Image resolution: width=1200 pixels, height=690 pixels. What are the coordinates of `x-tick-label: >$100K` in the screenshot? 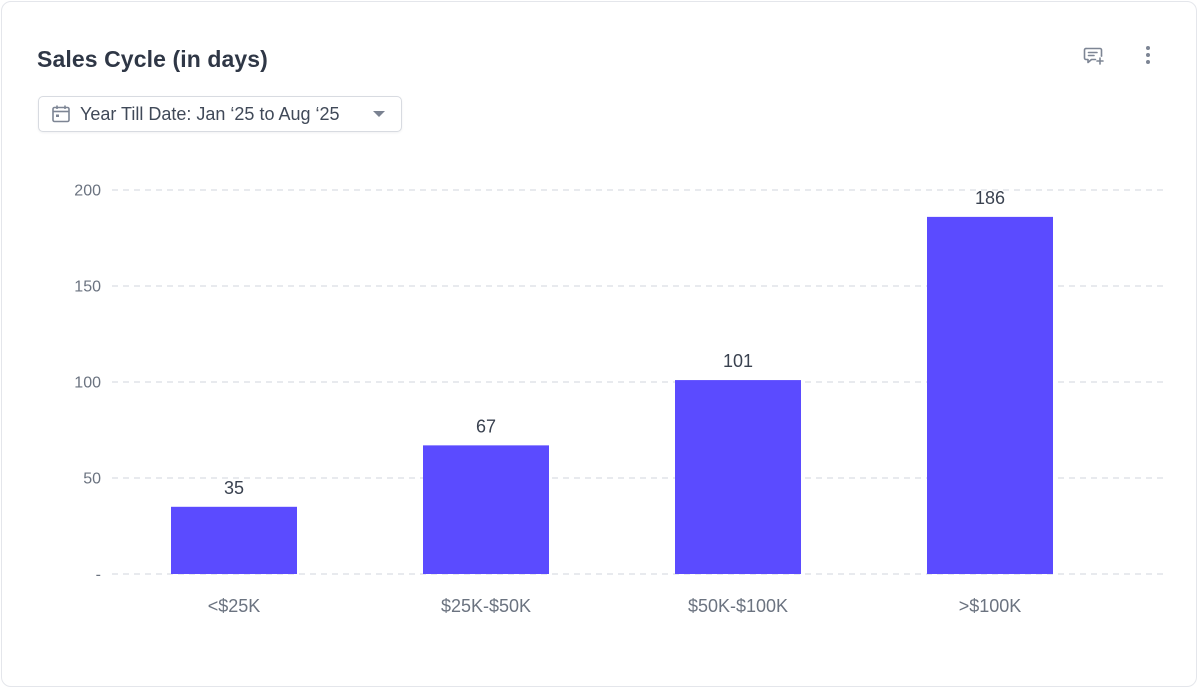 It's located at (990, 606).